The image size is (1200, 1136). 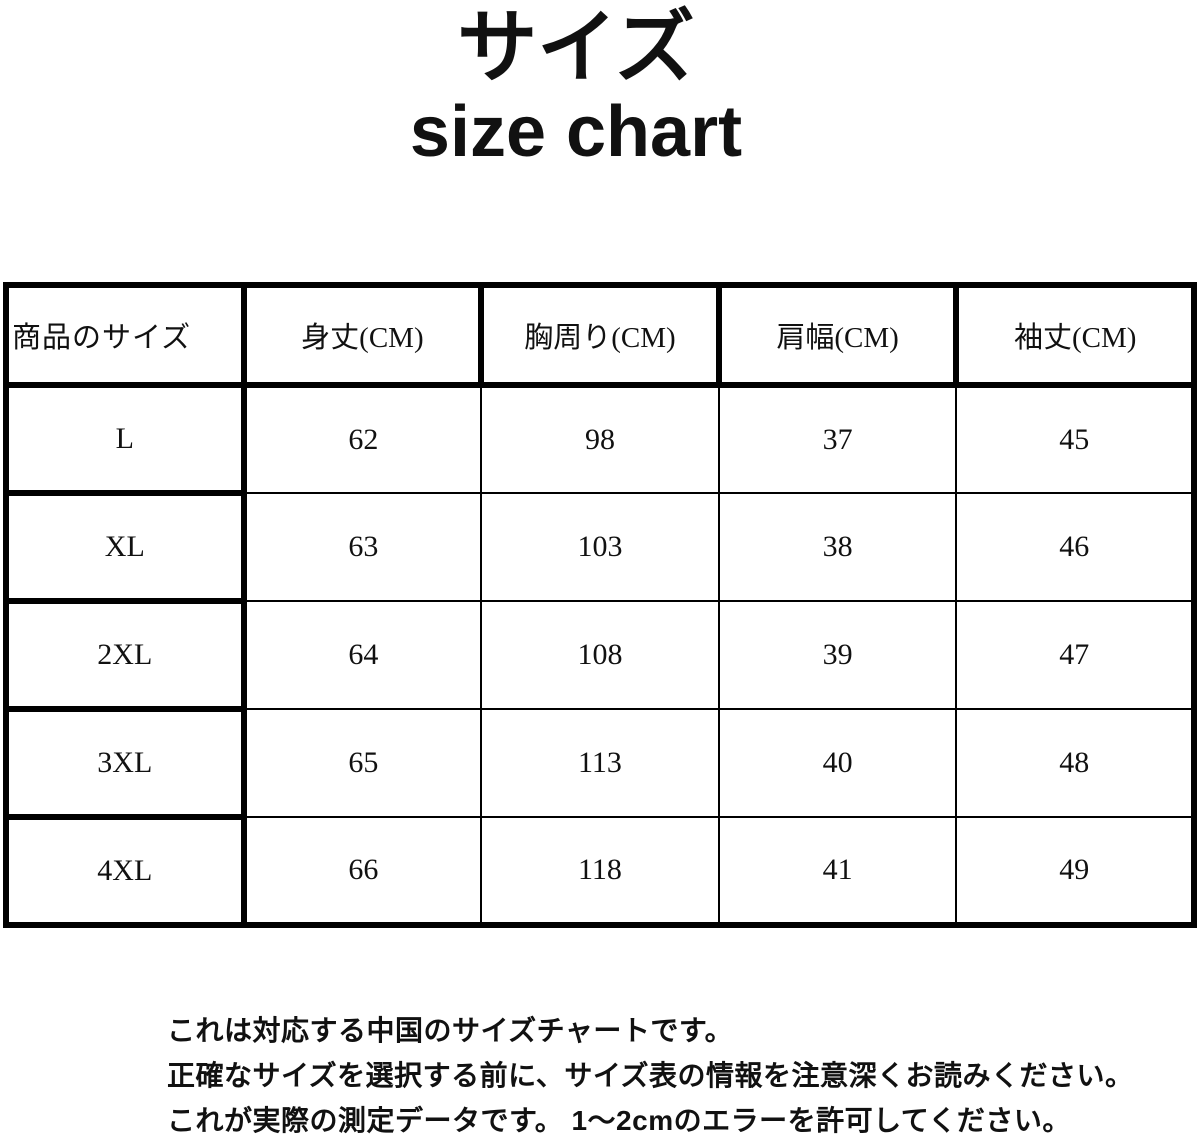 I want to click on size-label: 3XL, so click(x=125, y=763).